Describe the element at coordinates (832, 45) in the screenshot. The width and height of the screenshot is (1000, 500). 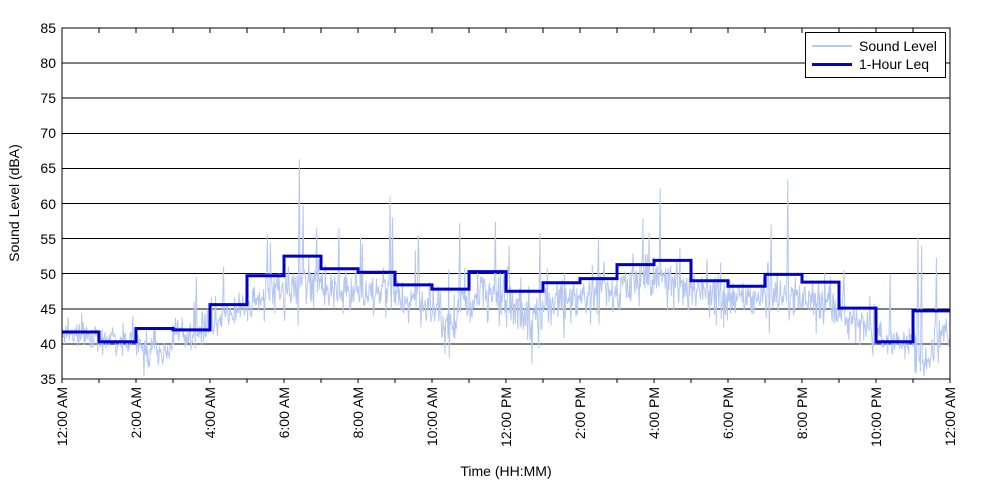
I see `sound-level-line-swatch` at that location.